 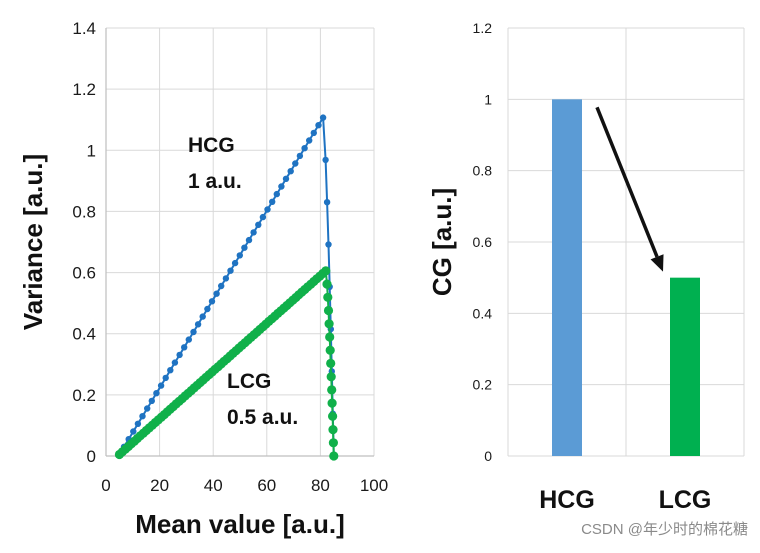 I want to click on variance-x-tick-label: 20, so click(x=159, y=485).